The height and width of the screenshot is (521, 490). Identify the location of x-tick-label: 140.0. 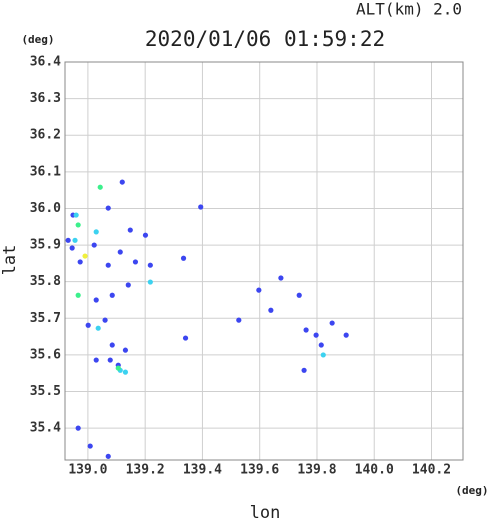
(374, 470).